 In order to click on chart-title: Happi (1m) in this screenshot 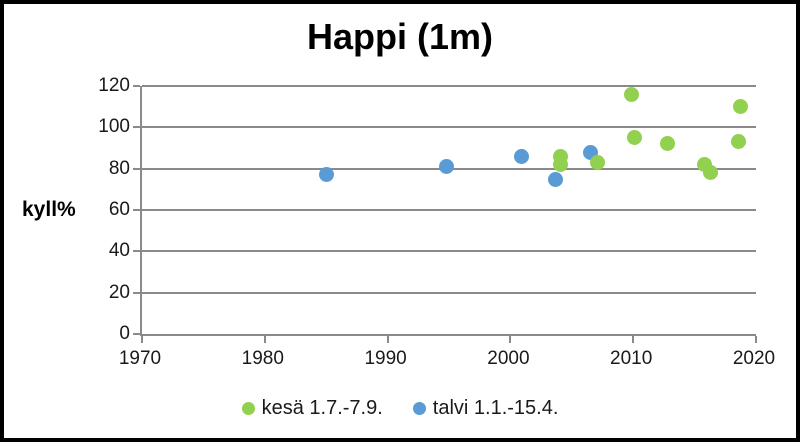, I will do `click(399, 36)`.